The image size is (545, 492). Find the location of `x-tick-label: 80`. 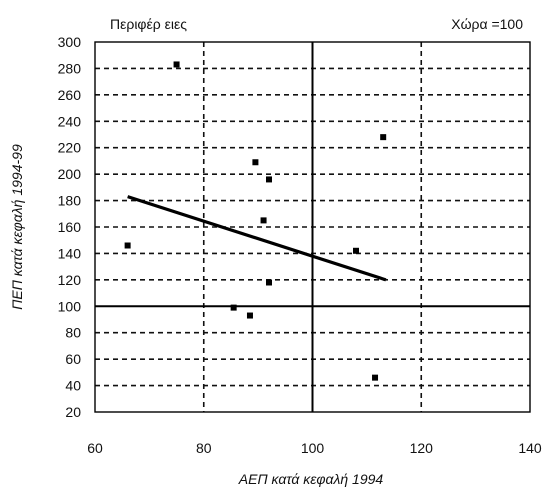

x-tick-label: 80 is located at coordinates (204, 448).